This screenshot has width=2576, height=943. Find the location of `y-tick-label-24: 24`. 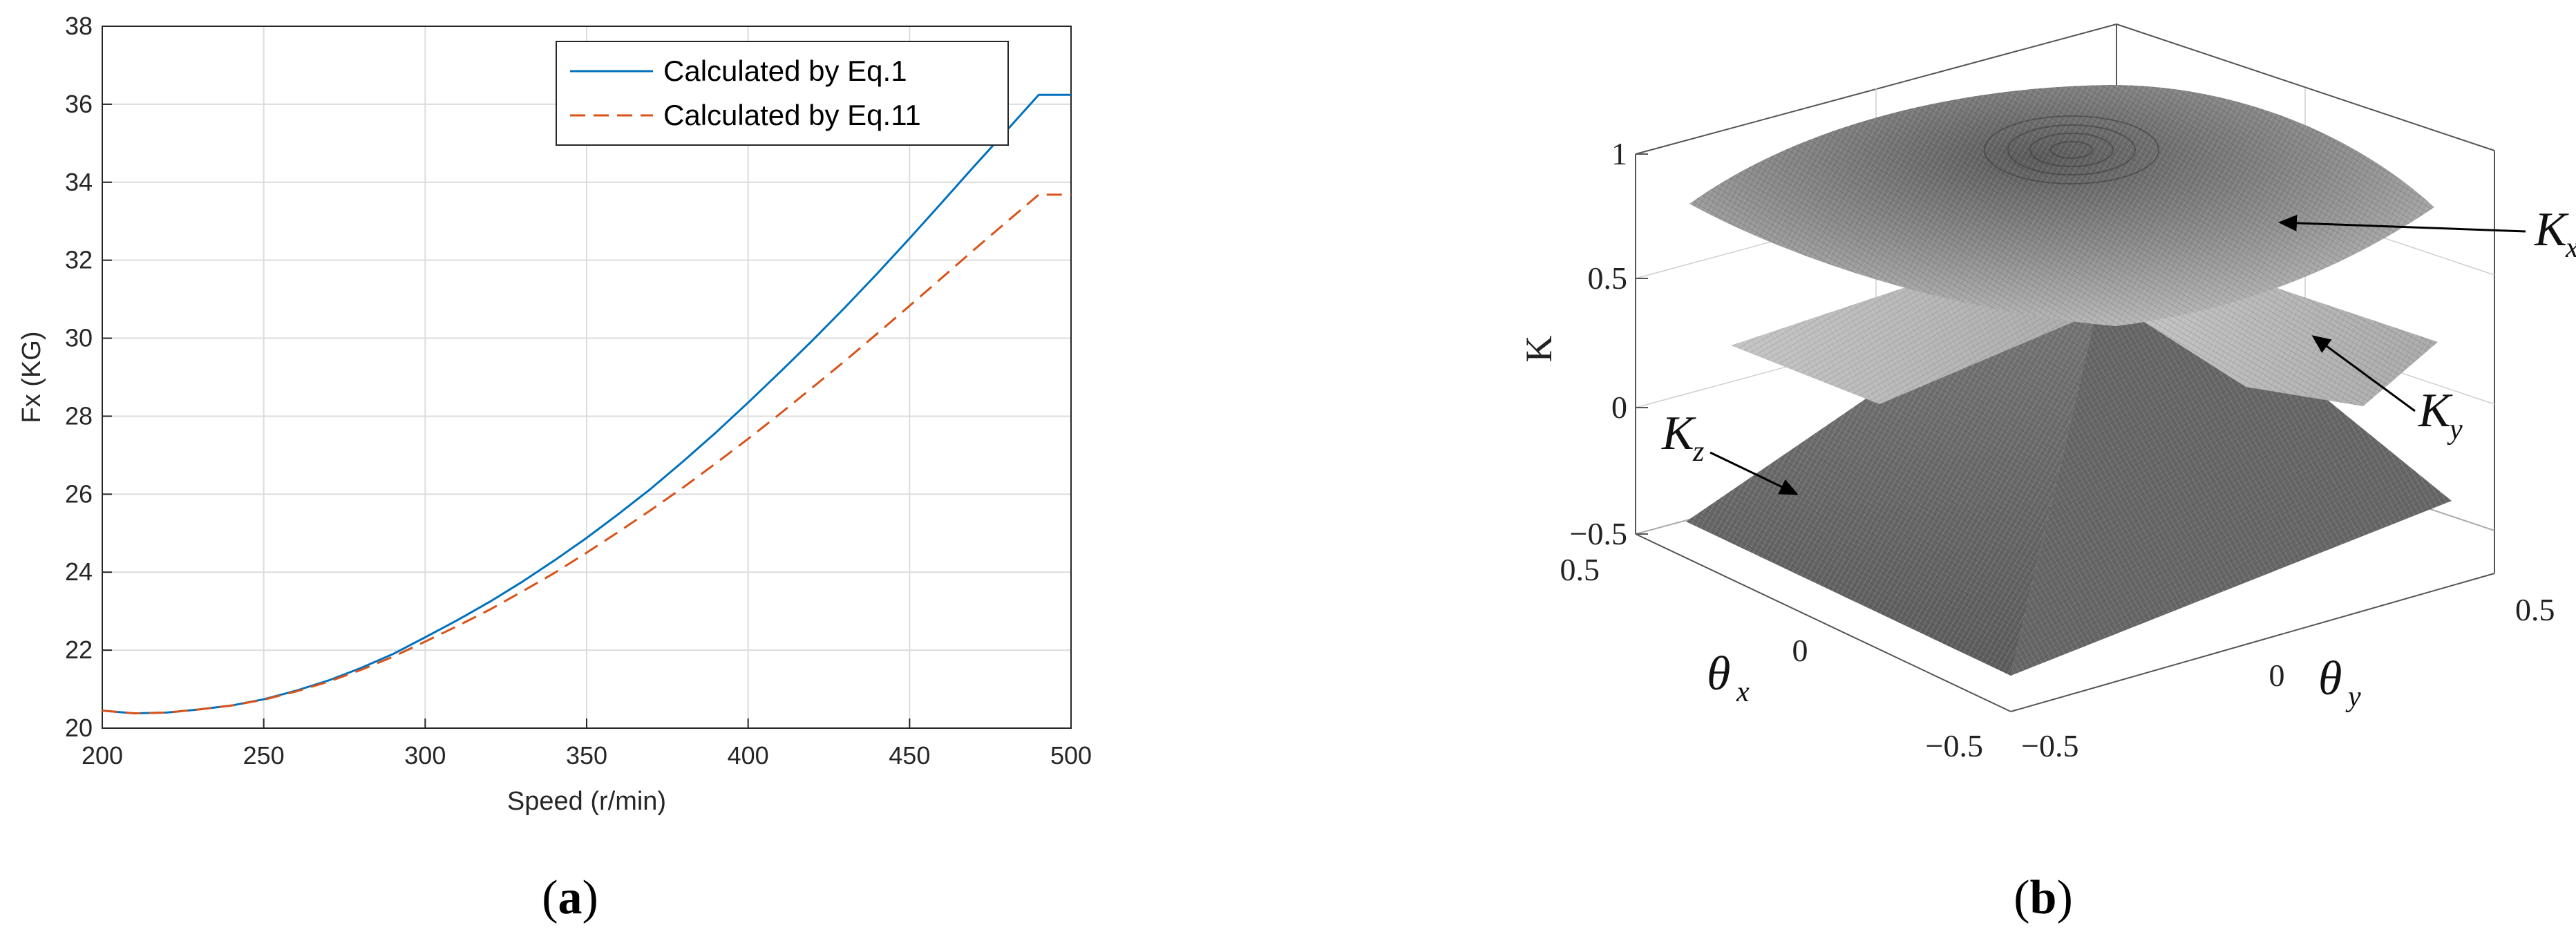

y-tick-label-24: 24 is located at coordinates (79, 572).